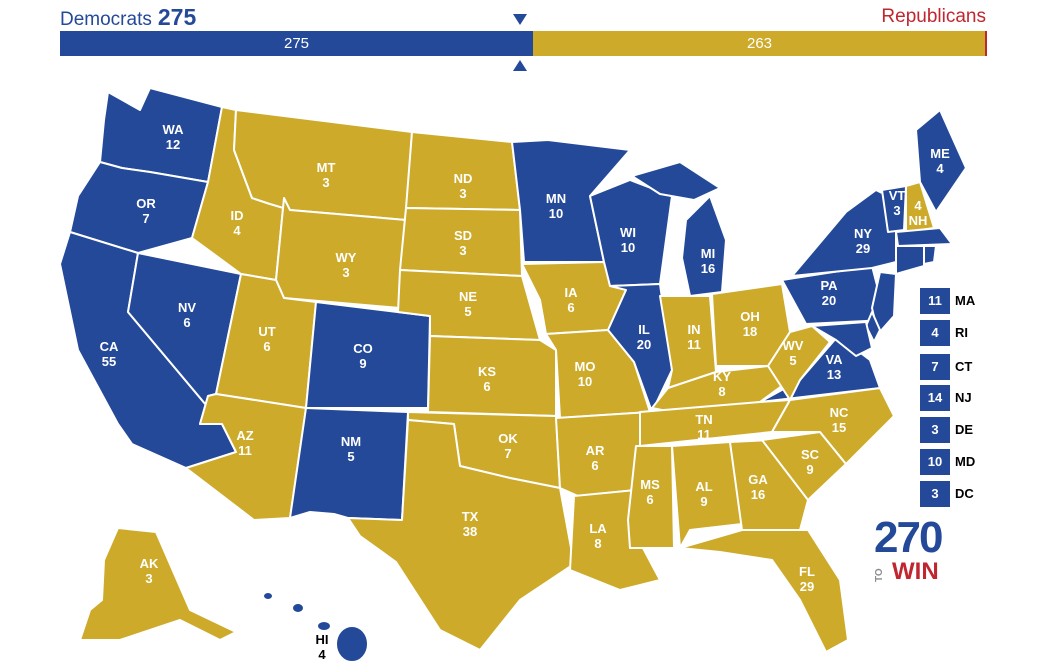 The image size is (1050, 670). I want to click on label-ME: ME 4, so click(940, 161).